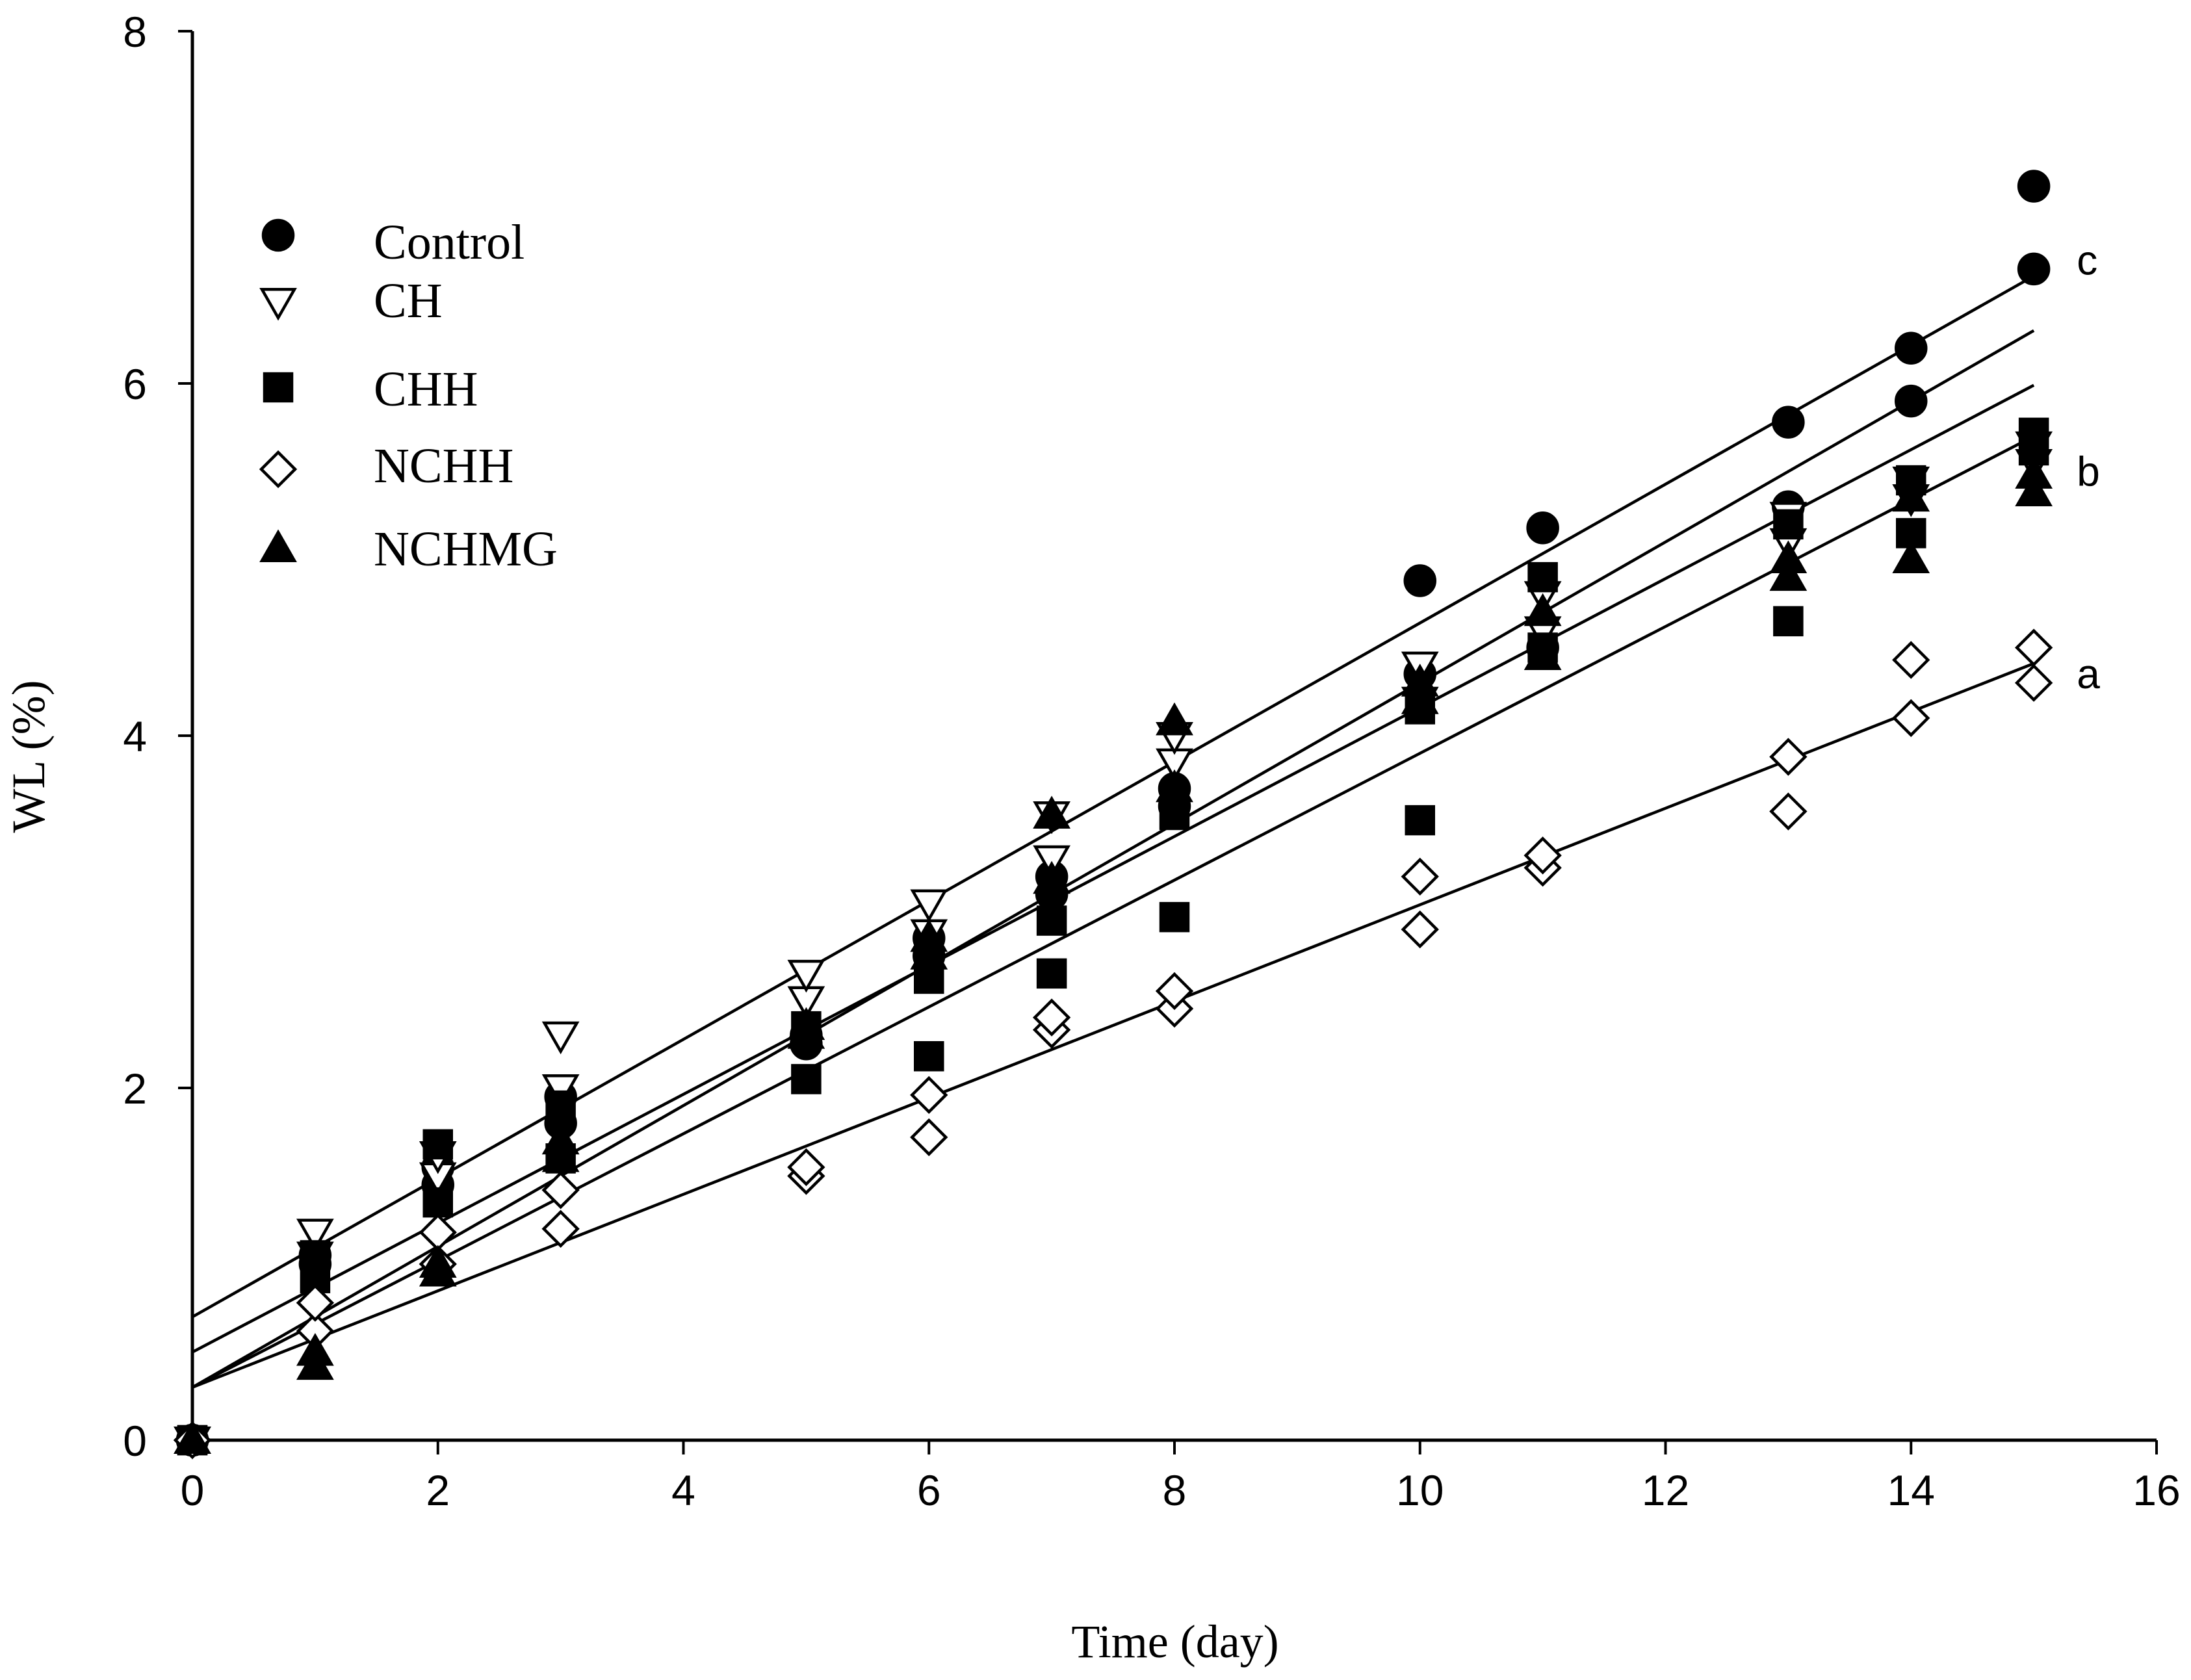  I want to click on y-tick-label: 4, so click(135, 736).